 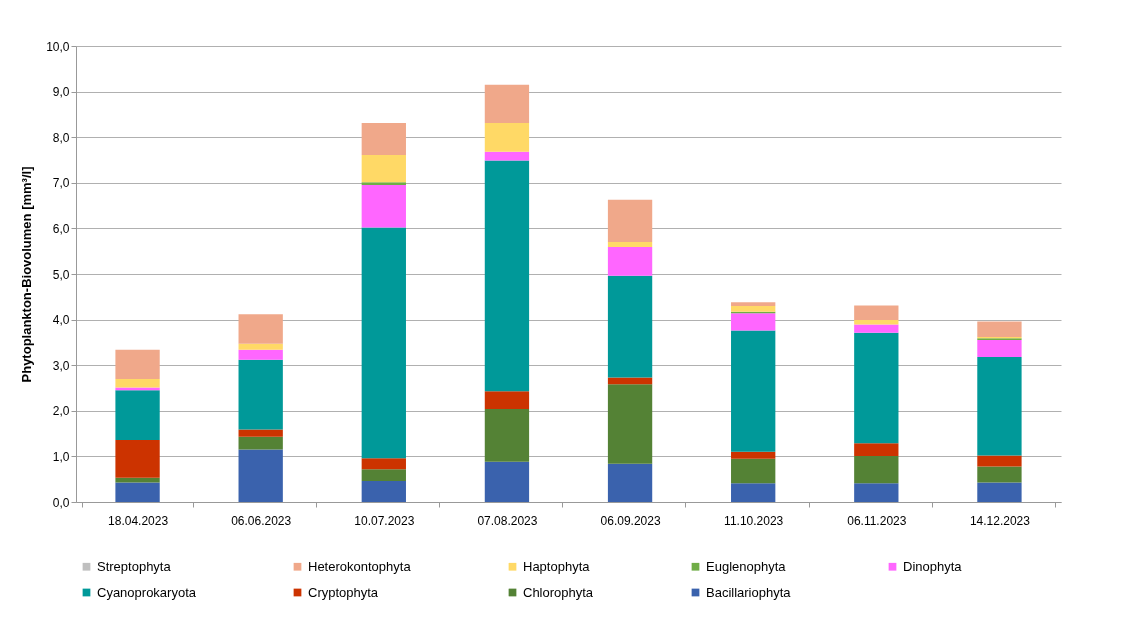 I want to click on legend-label: Haptophyta, so click(x=557, y=566).